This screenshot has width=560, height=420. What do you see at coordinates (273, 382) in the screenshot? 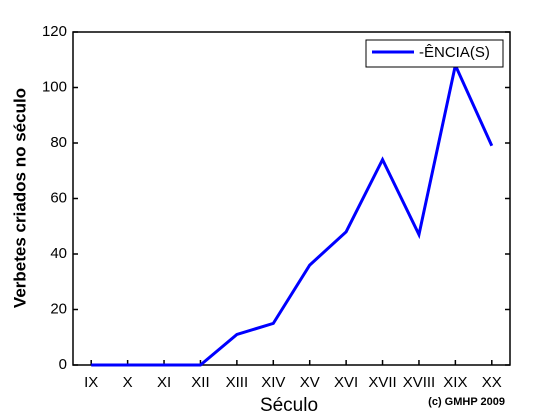
I see `x-tick-label: XIV` at bounding box center [273, 382].